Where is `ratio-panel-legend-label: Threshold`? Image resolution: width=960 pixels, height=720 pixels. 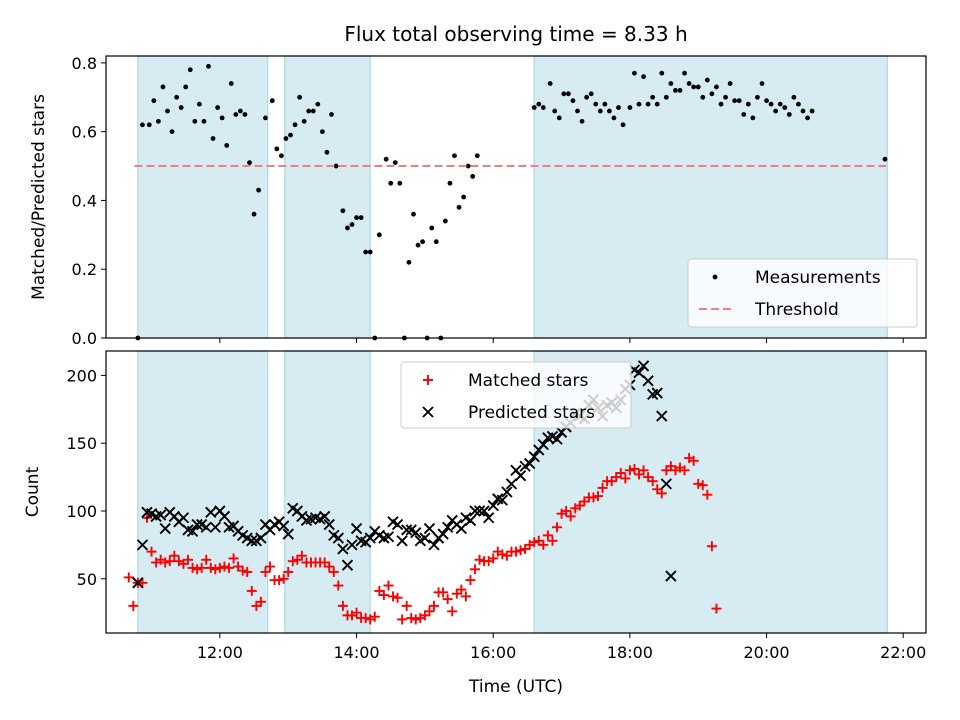
ratio-panel-legend-label: Threshold is located at coordinates (796, 310).